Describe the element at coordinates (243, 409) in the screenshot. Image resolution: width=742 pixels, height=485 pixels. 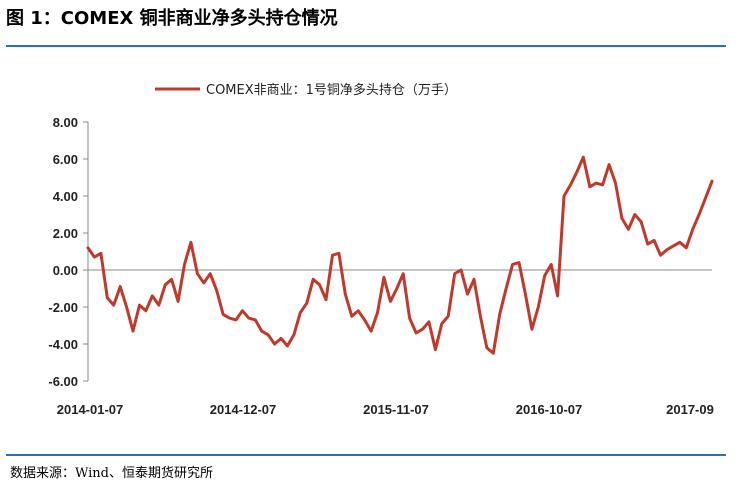
I see `x-tick-label: 2014-12-07` at that location.